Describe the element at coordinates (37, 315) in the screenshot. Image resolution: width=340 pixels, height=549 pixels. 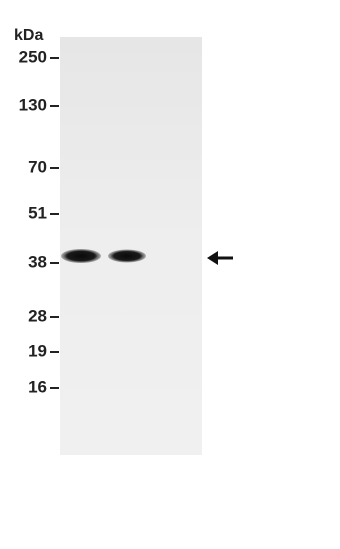
I see `marker-label: 28` at that location.